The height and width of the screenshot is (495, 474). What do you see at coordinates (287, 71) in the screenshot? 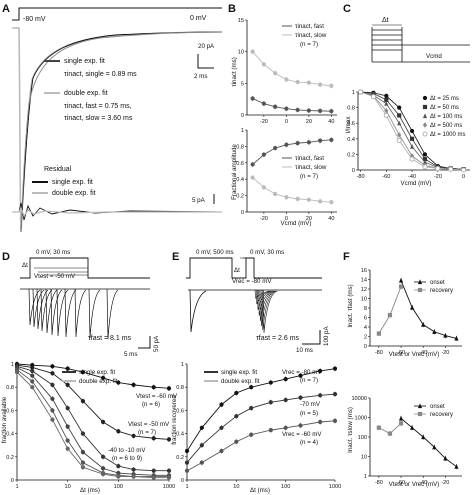
I see `b-top-plot: 0 5 10 15 -20 0 20 40` at bounding box center [287, 71].